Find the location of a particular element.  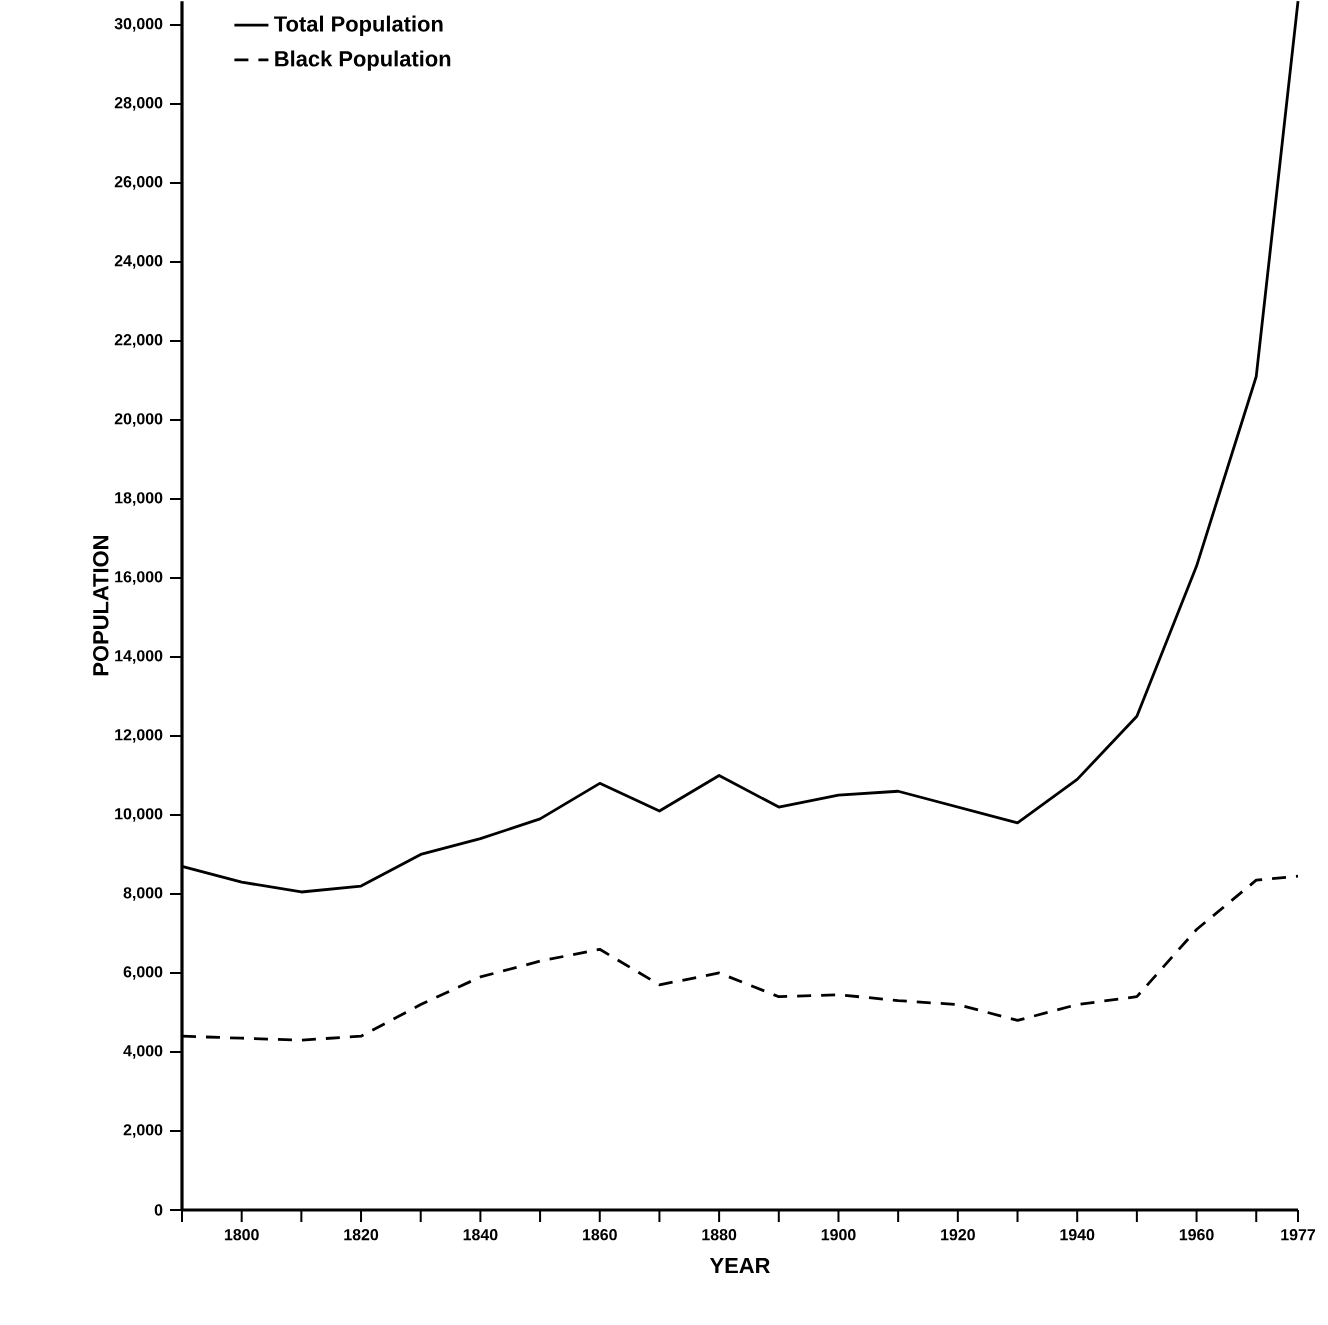

x-tick-label: 1960 is located at coordinates (1196, 1235).